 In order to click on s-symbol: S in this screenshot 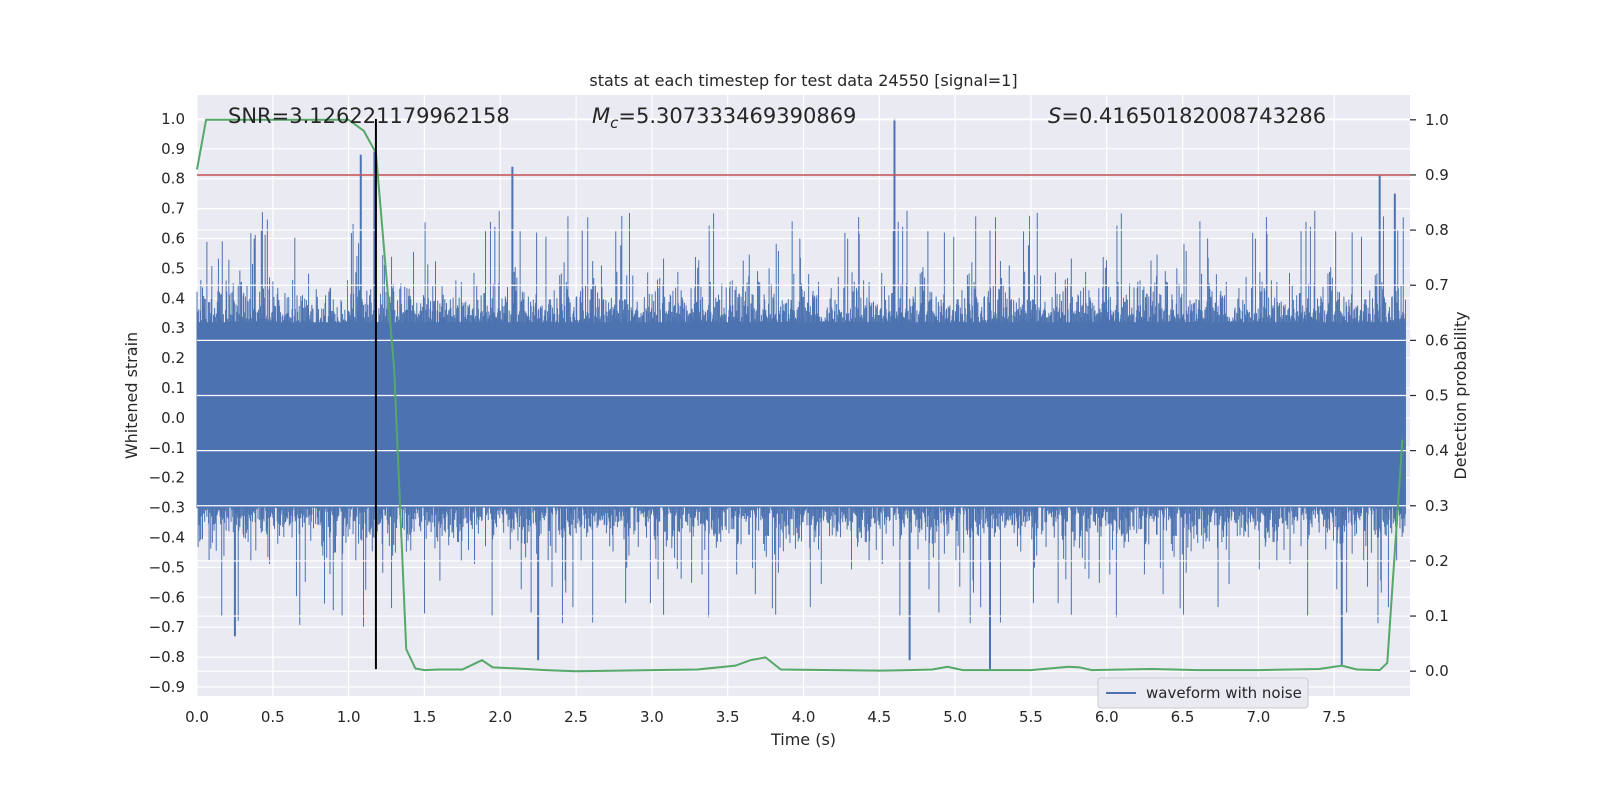, I will do `click(1054, 116)`.